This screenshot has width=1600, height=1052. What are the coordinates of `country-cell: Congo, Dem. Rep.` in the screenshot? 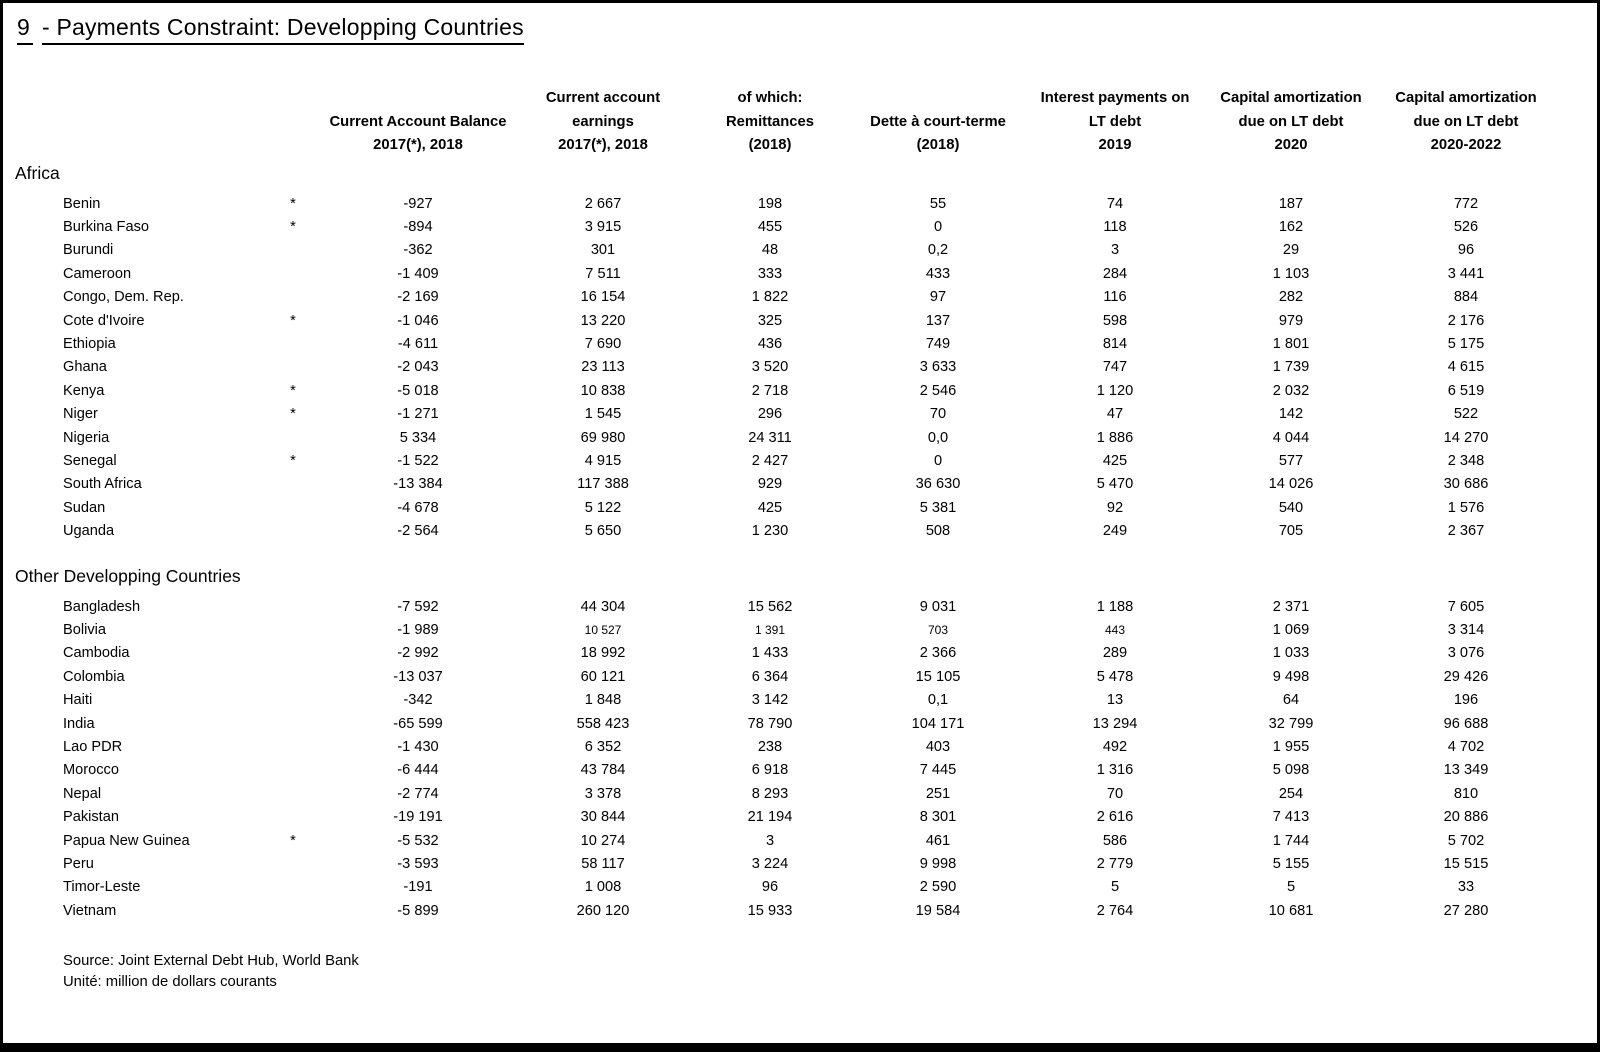 It's located at (123, 297).